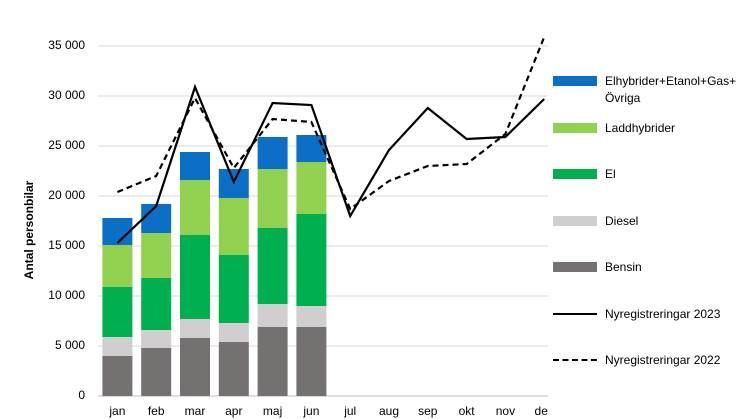  I want to click on legend-label: Nyregistreringar 2022, so click(663, 360).